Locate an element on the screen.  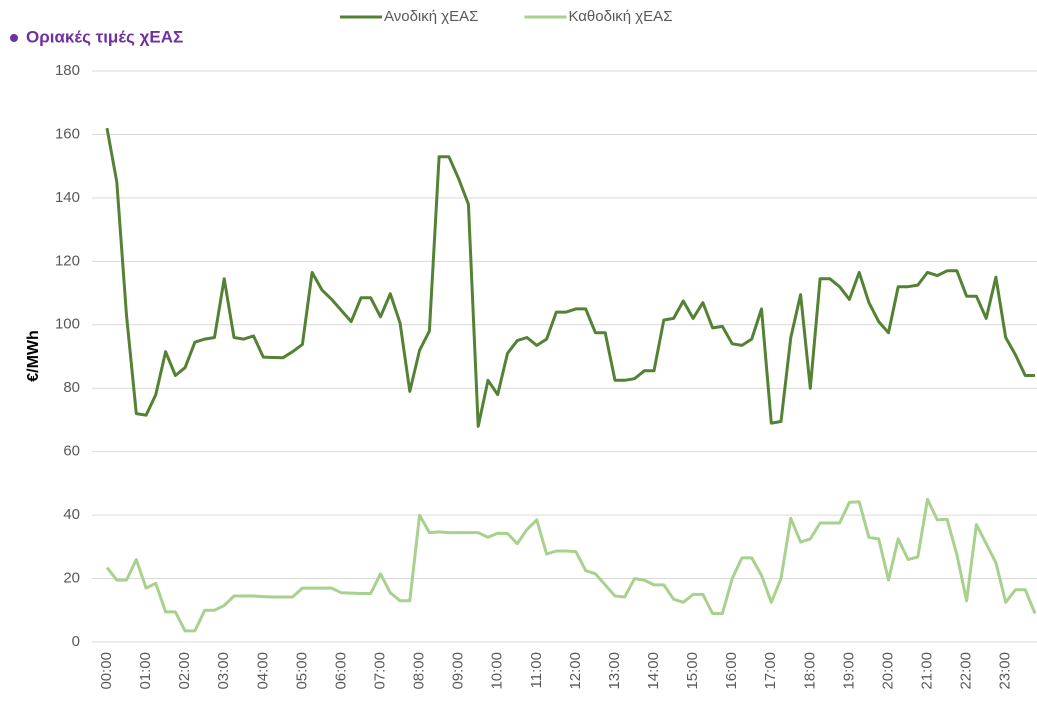
y-axis-label: €/MWh is located at coordinates (33, 356).